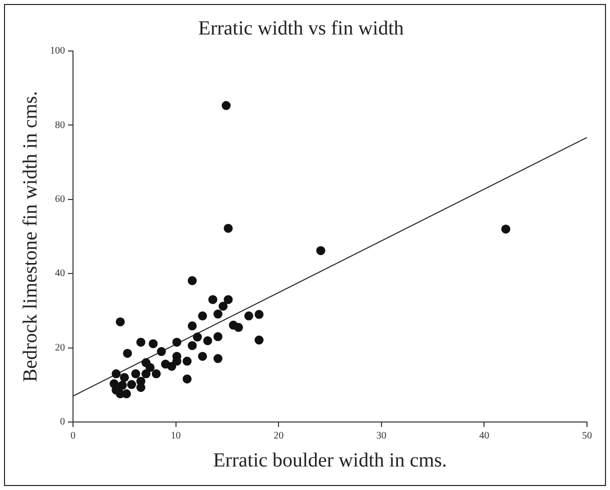 This screenshot has height=490, width=610. What do you see at coordinates (30, 236) in the screenshot?
I see `y-axis-title: Bedrock limestone fin width in cms.` at bounding box center [30, 236].